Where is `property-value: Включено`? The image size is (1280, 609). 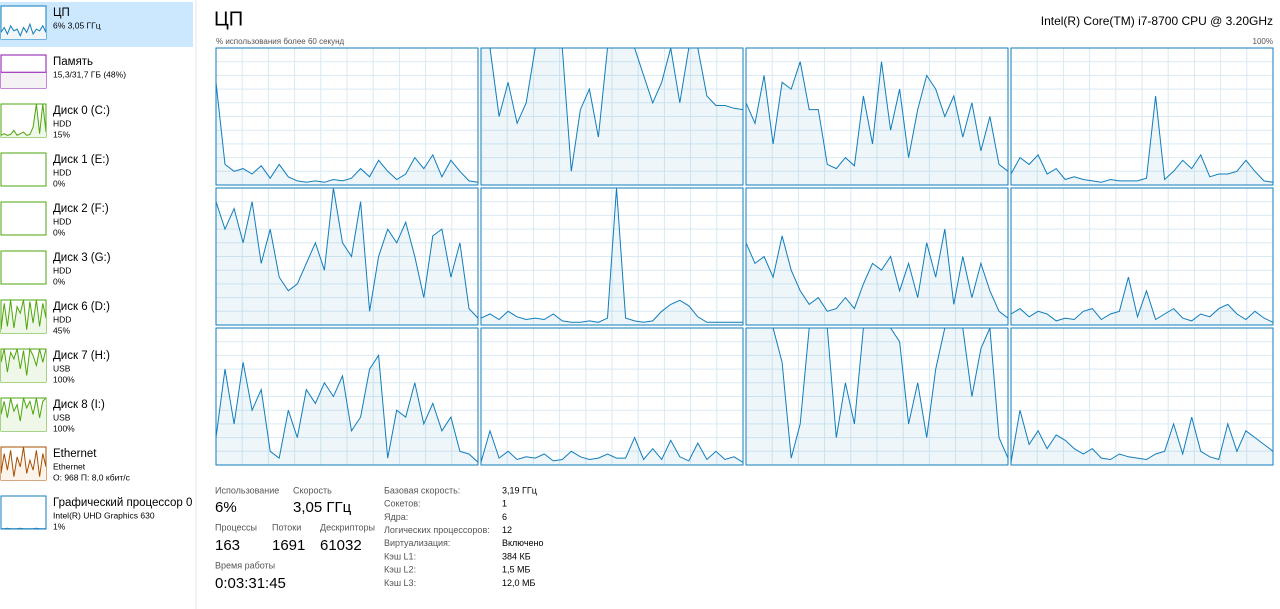
property-value: Включено is located at coordinates (523, 543).